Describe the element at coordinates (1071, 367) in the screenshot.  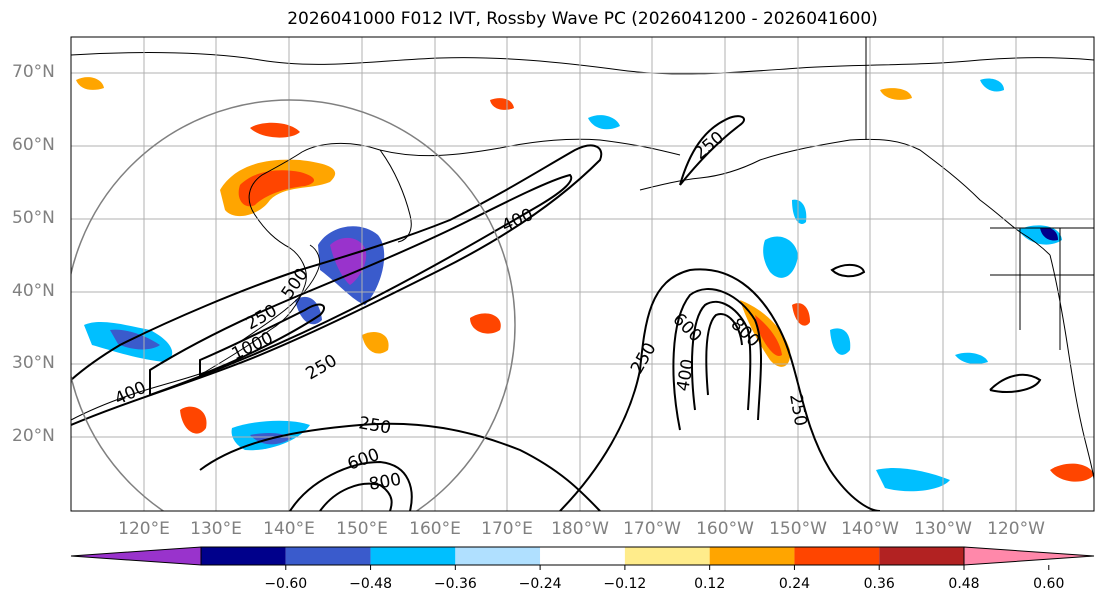
I see `north-america-coastline` at that location.